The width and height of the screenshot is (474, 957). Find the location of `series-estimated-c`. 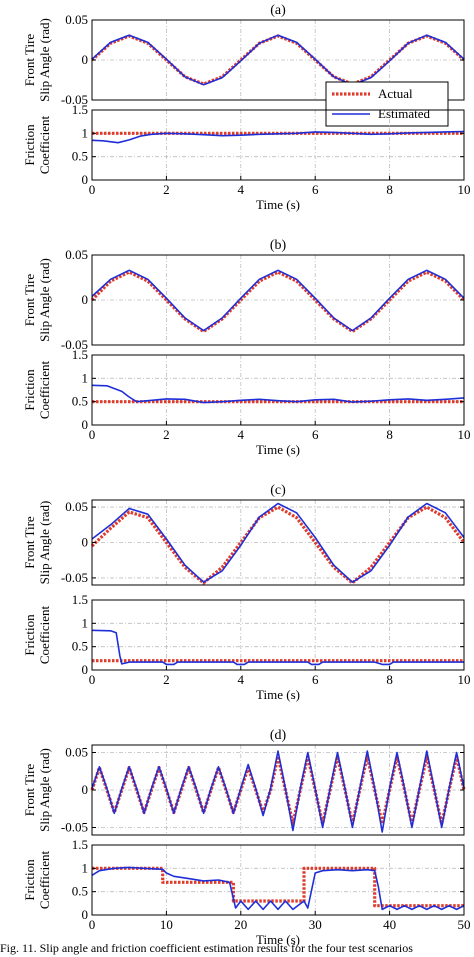

series-estimated-c is located at coordinates (278, 543).